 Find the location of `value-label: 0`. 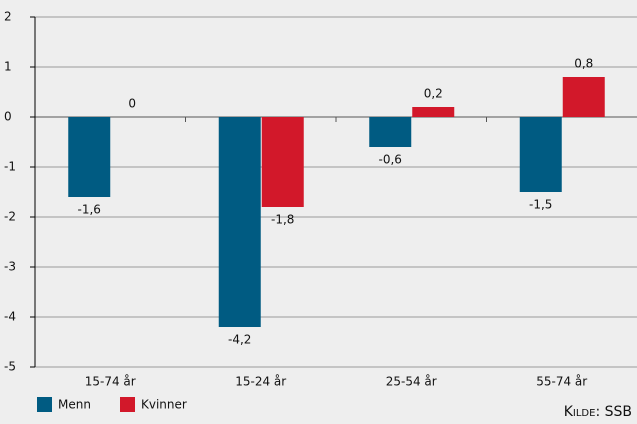

value-label: 0 is located at coordinates (132, 104).